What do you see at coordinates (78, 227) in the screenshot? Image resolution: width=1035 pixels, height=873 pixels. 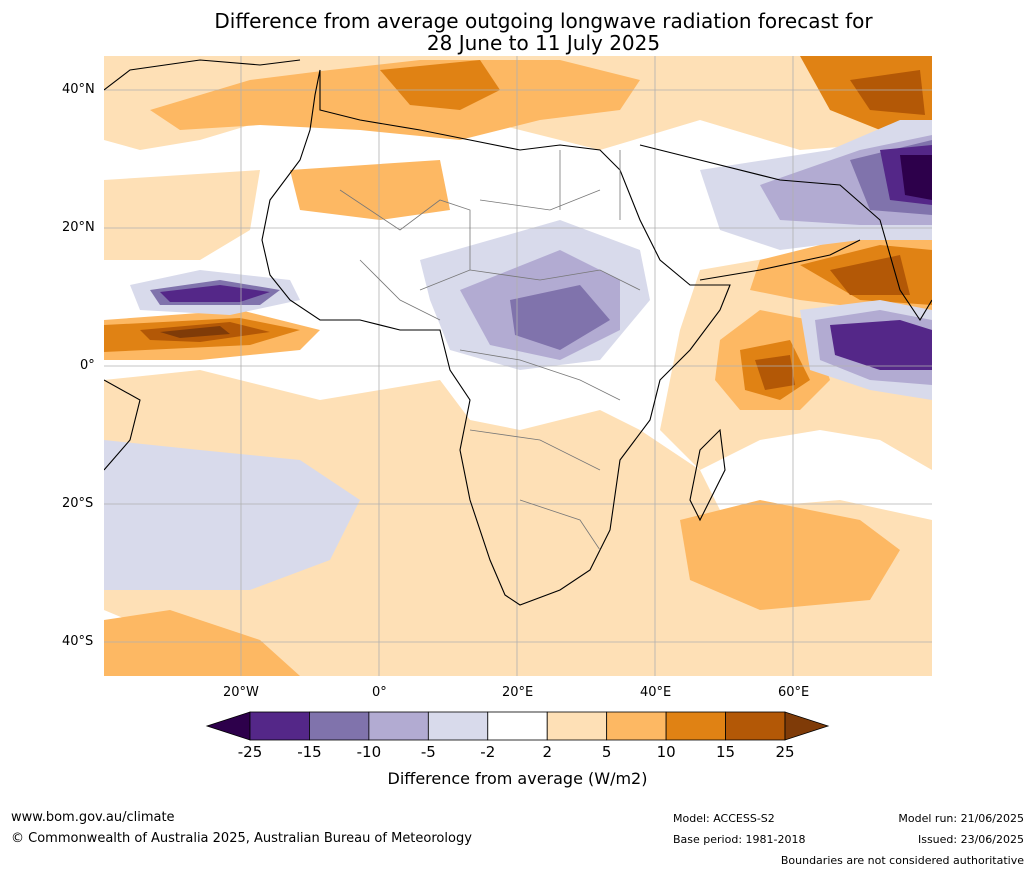 I see `lat-label-20n: 20°N` at bounding box center [78, 227].